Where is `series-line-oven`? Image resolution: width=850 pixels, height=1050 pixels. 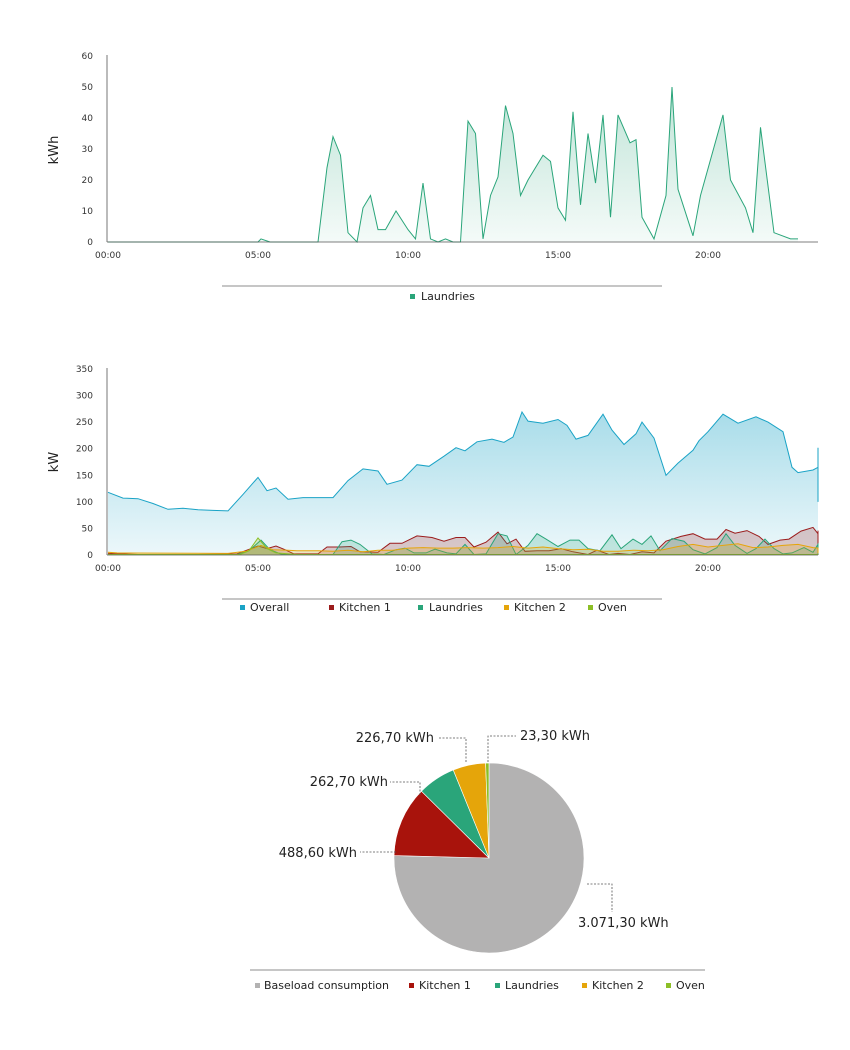 series-line-oven is located at coordinates (463, 546).